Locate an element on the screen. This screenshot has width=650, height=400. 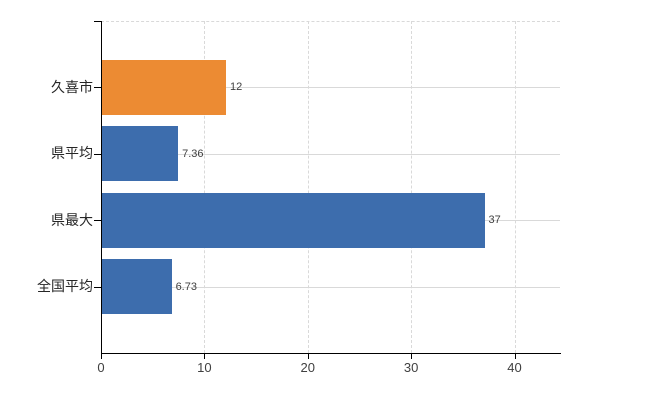
plot-top-border is located at coordinates (330, 21).